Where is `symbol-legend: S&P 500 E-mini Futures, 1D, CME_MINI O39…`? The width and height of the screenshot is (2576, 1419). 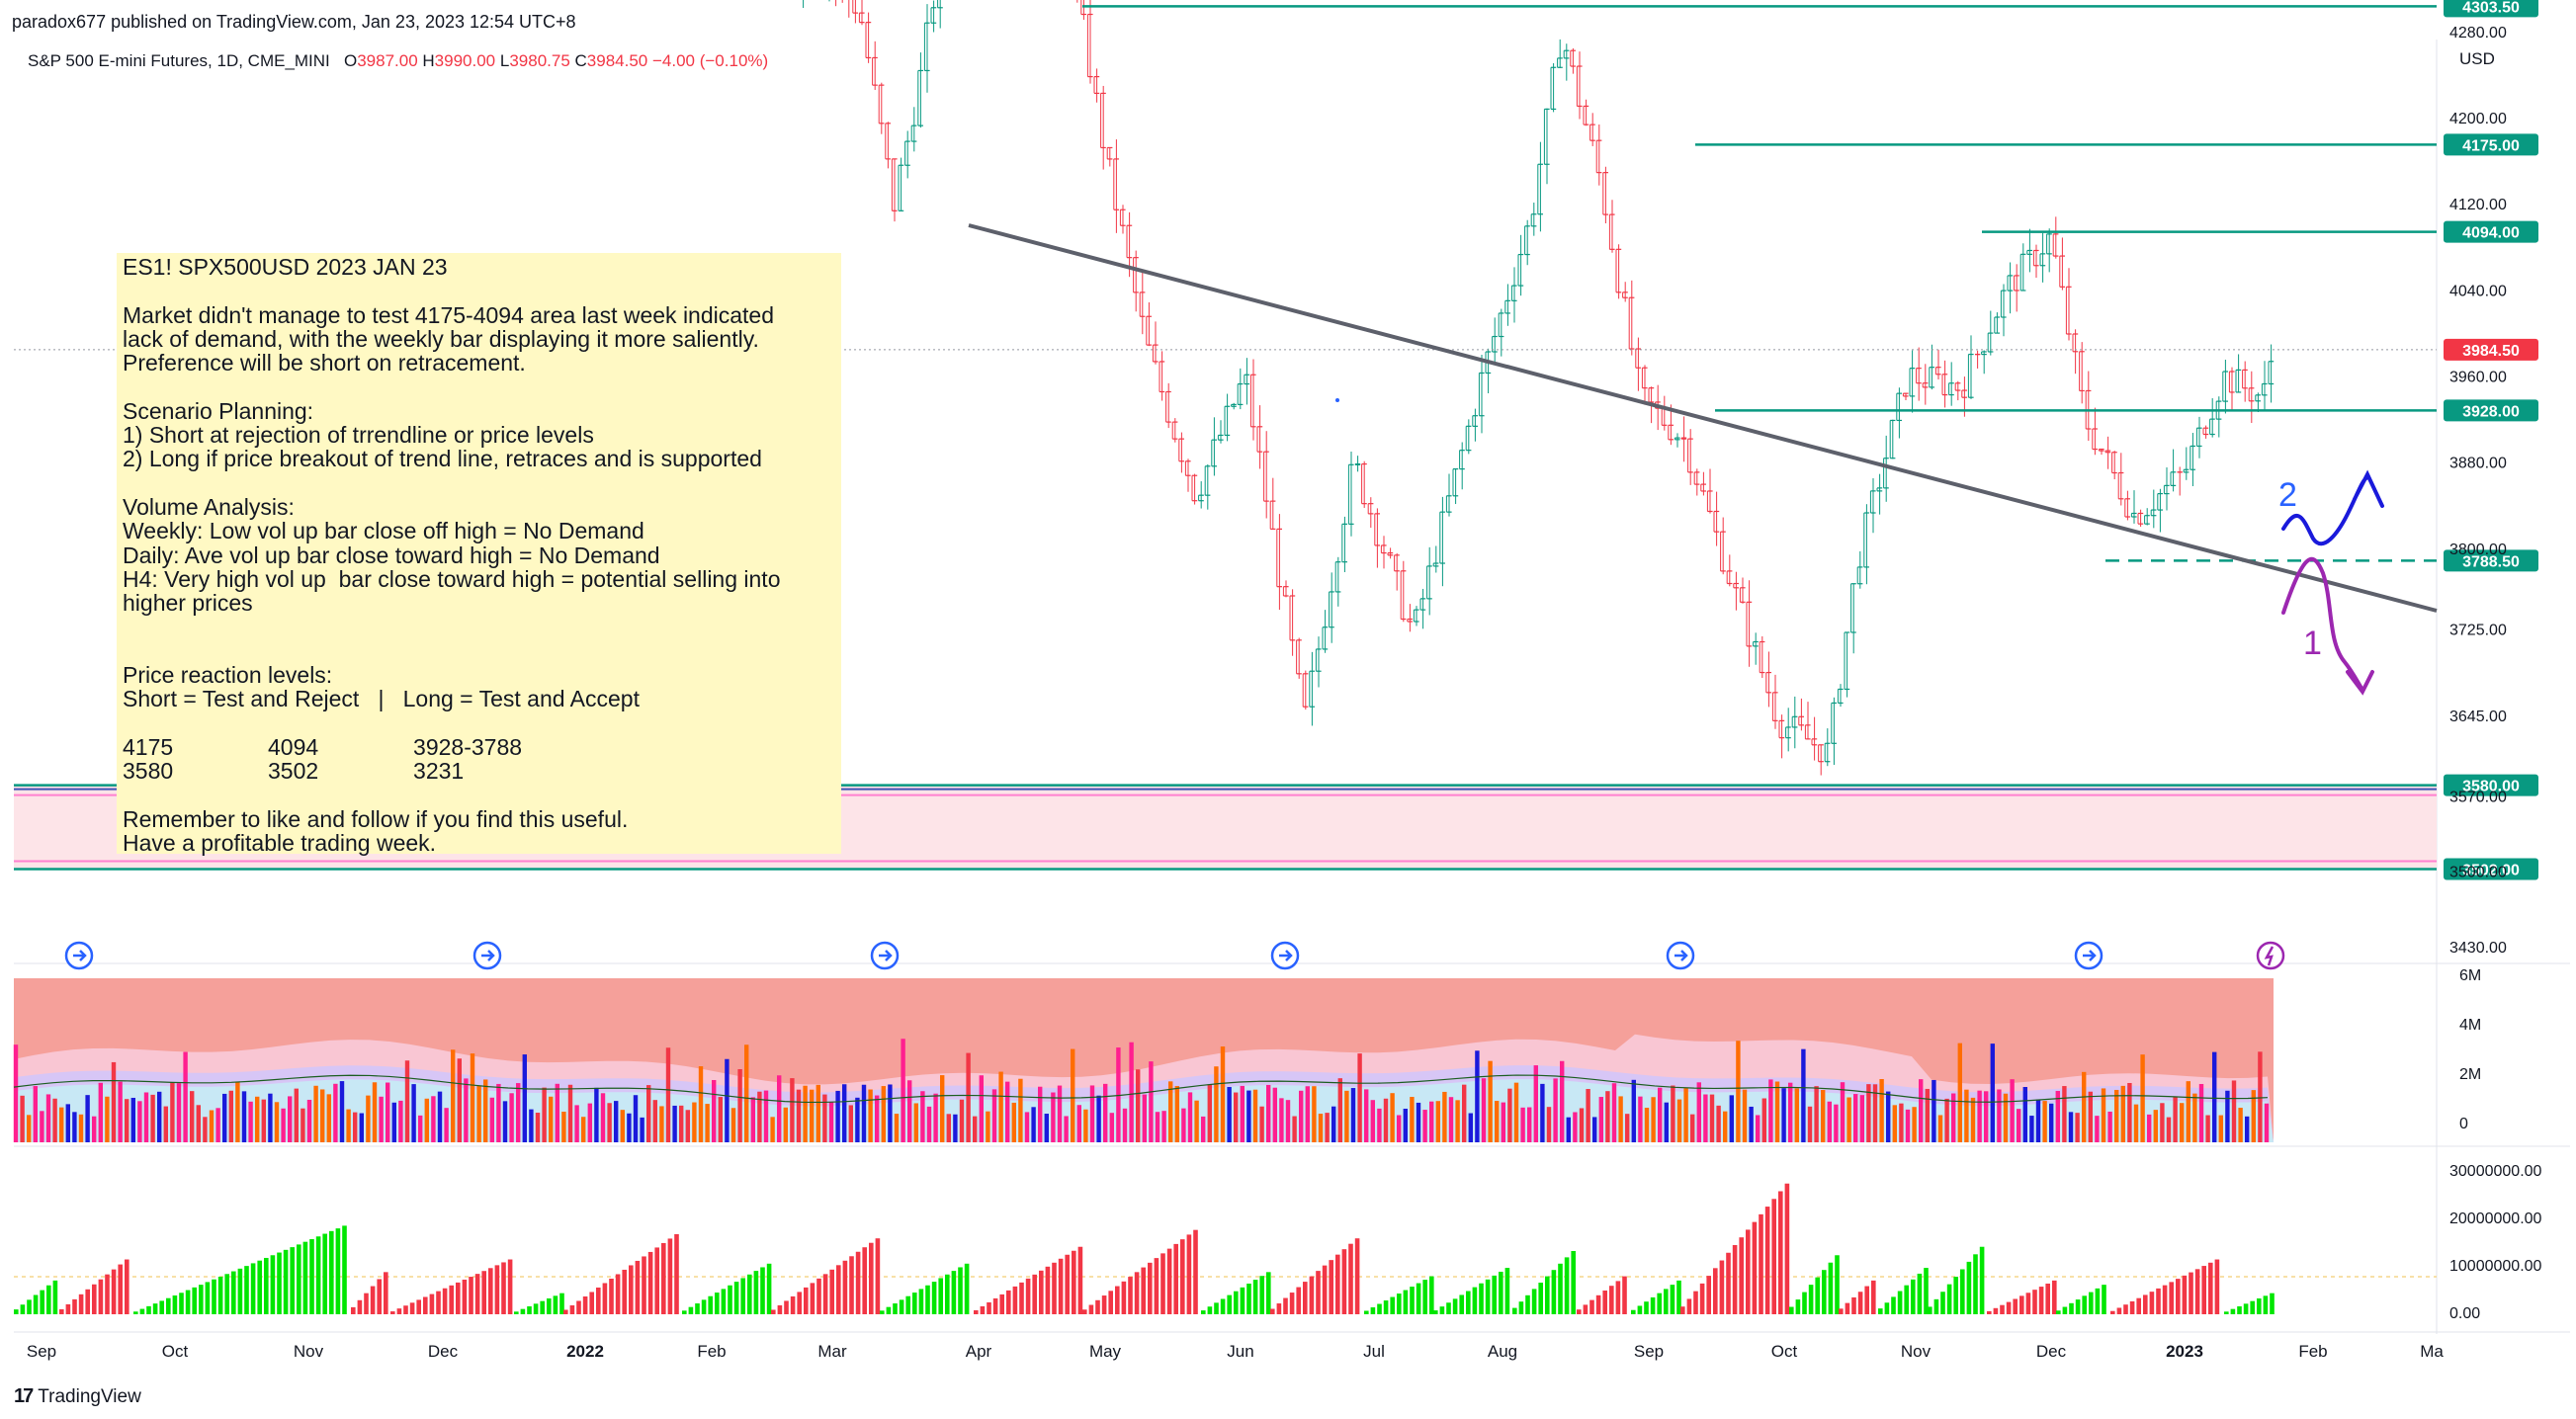
symbol-legend: S&P 500 E-mini Futures, 1D, CME_MINI O39… is located at coordinates (398, 61).